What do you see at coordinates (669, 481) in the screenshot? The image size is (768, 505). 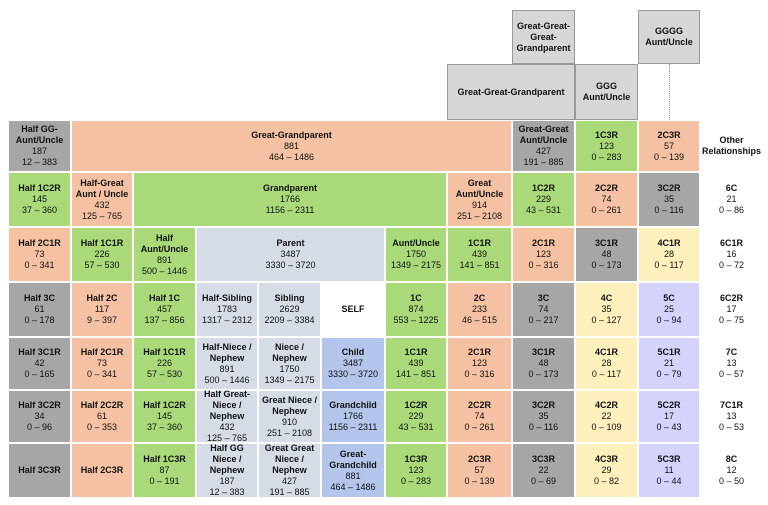 I see `cm-range: 0 – 44` at bounding box center [669, 481].